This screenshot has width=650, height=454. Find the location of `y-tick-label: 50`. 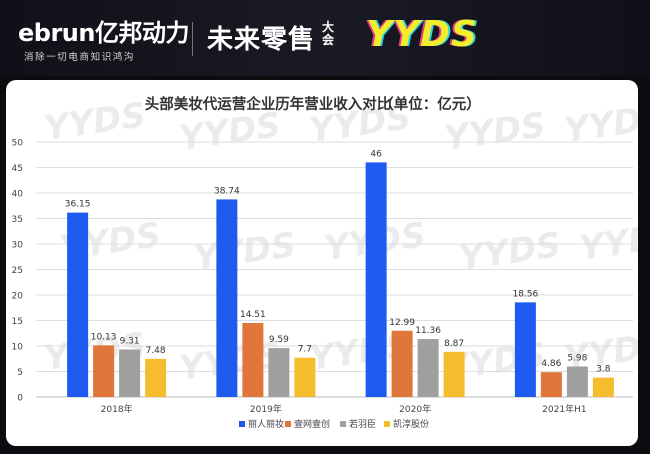

y-tick-label: 50 is located at coordinates (18, 144).